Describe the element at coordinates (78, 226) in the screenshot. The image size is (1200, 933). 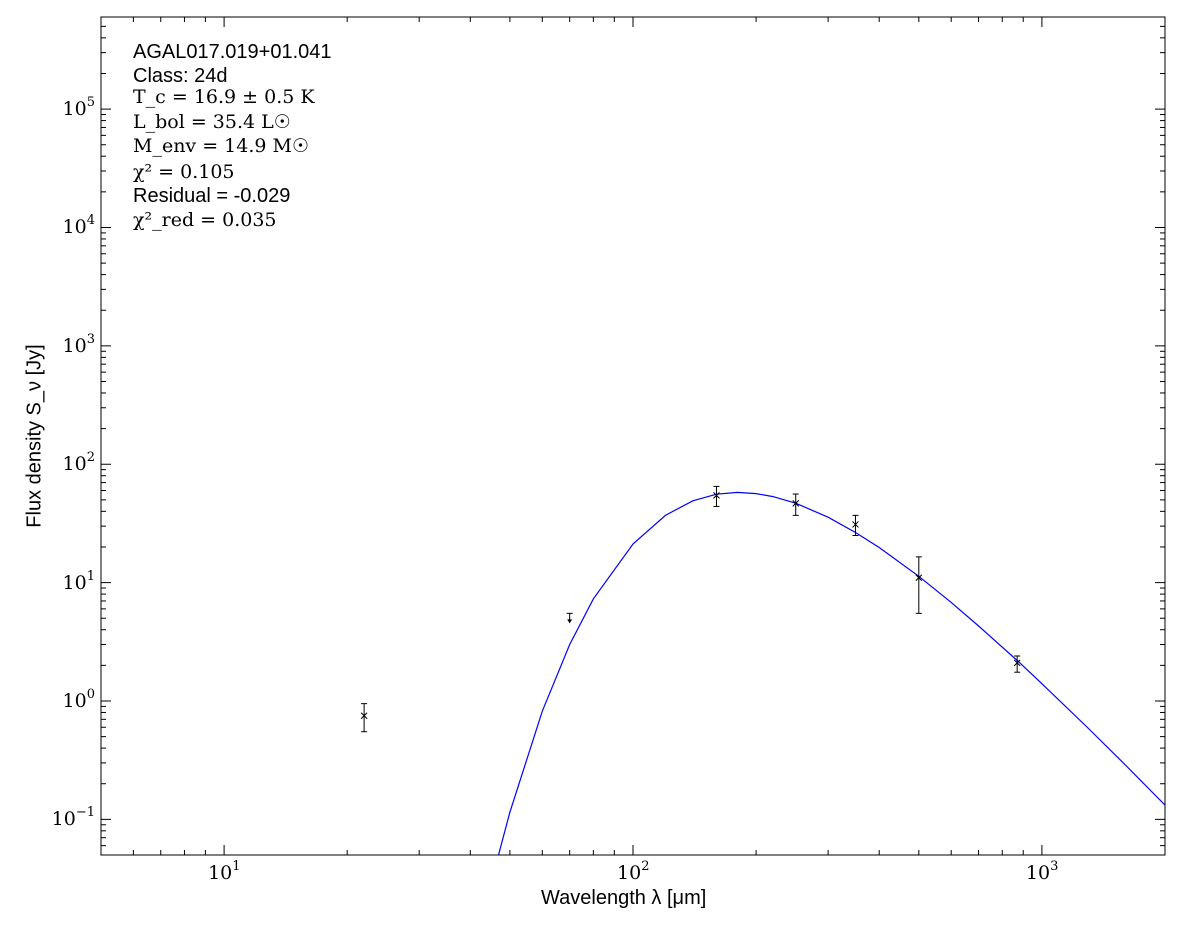
I see `y-tick-label: 10⁴` at that location.